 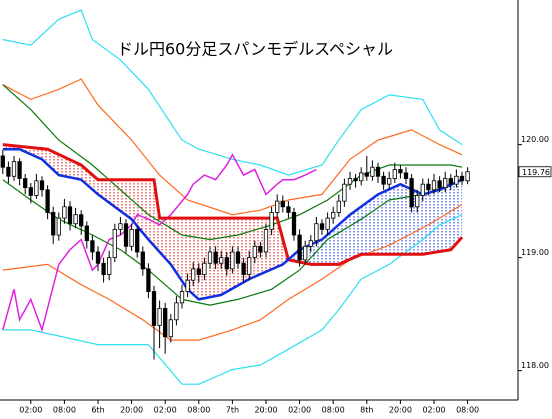 I want to click on y-tick-label: 118.00, so click(x=535, y=365).